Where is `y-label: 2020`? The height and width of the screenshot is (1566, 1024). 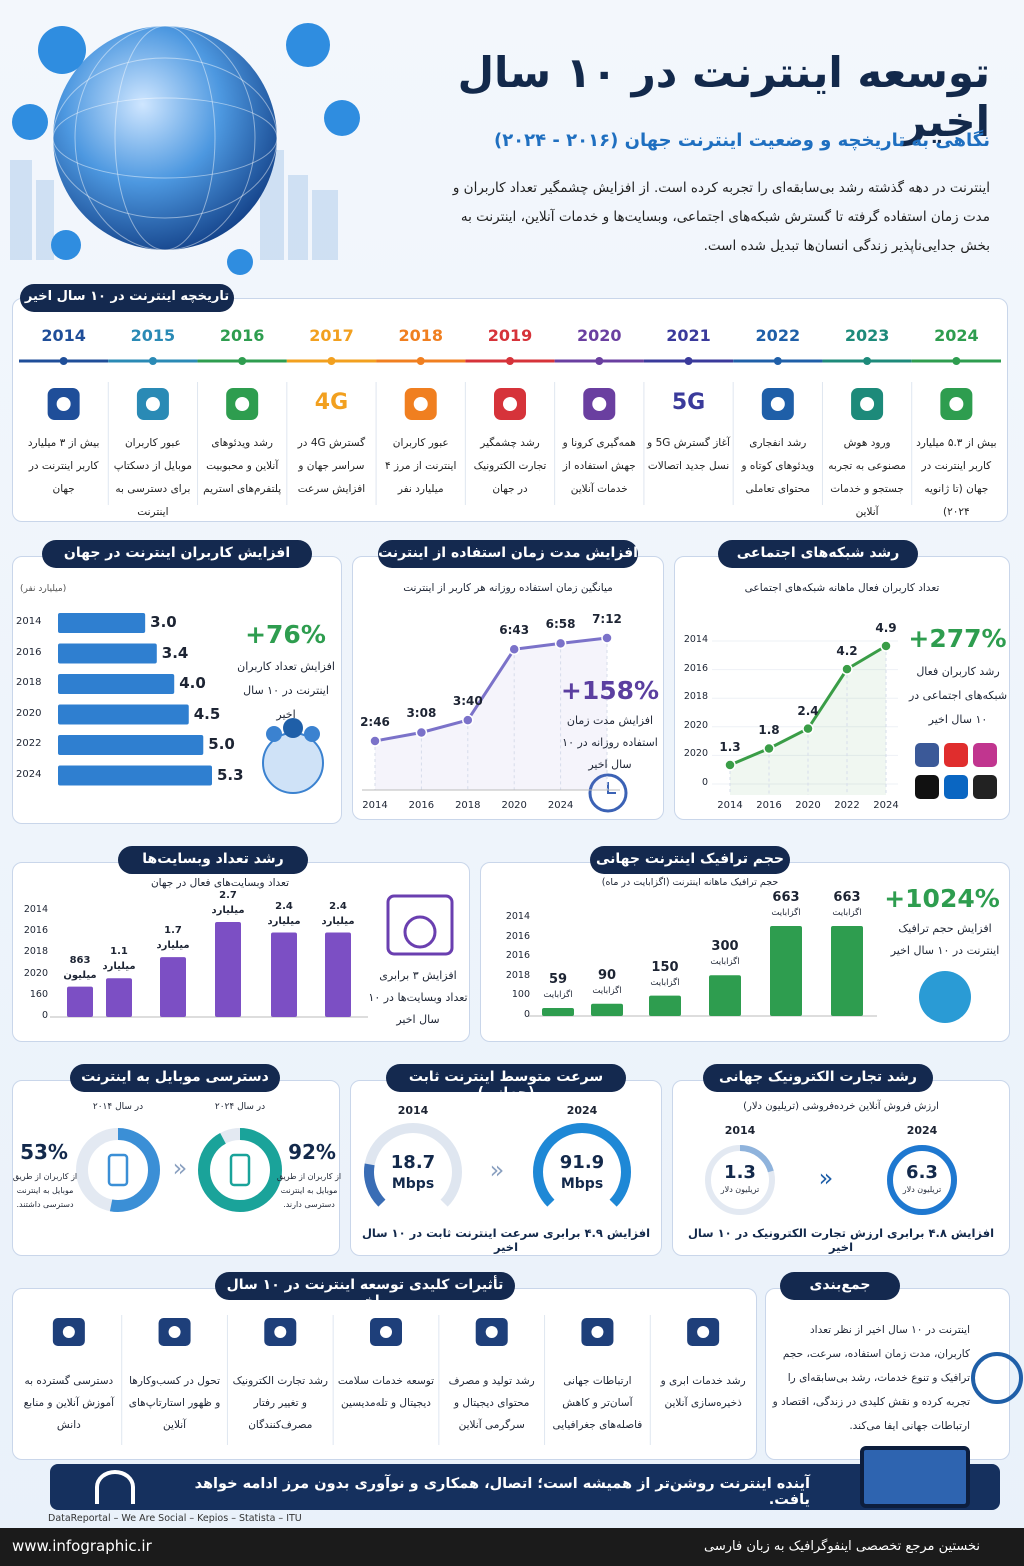
y-label: 2020 is located at coordinates (695, 754).